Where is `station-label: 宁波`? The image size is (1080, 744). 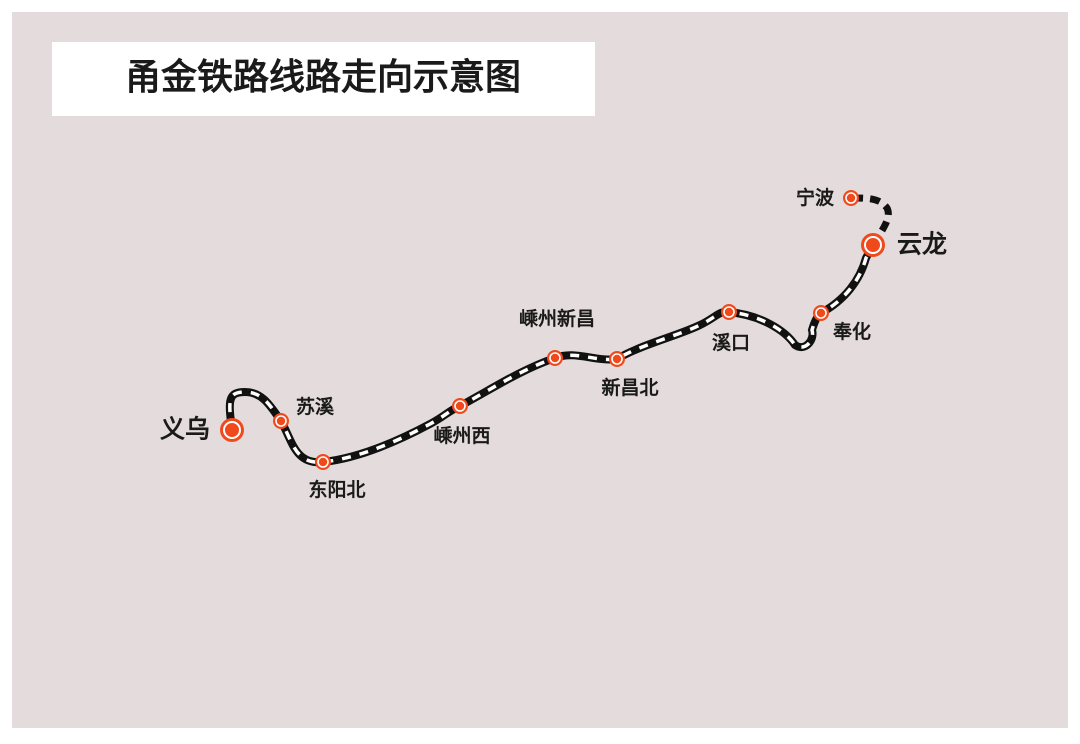
station-label: 宁波 is located at coordinates (815, 197).